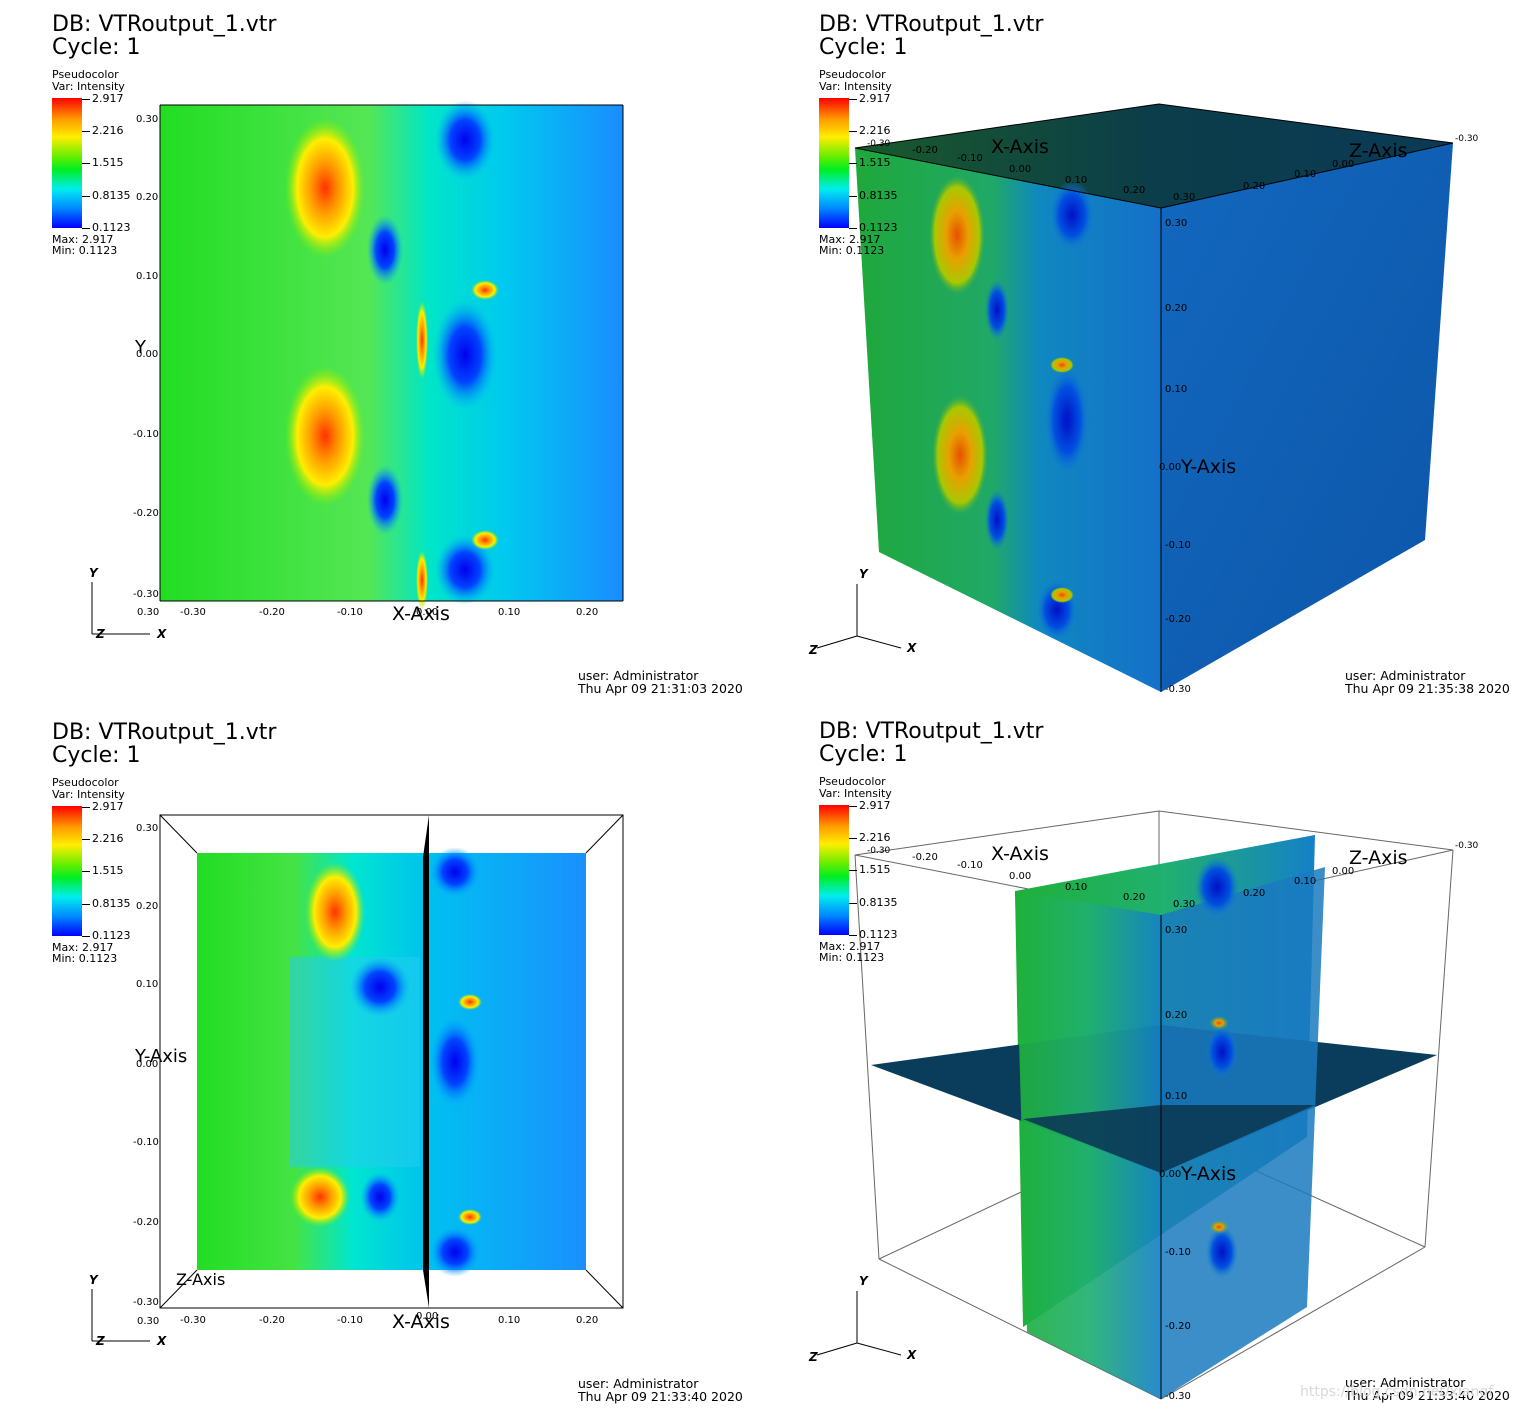 The image size is (1534, 1414). Describe the element at coordinates (272, 1320) in the screenshot. I see `x-tick-label: -0.20` at that location.